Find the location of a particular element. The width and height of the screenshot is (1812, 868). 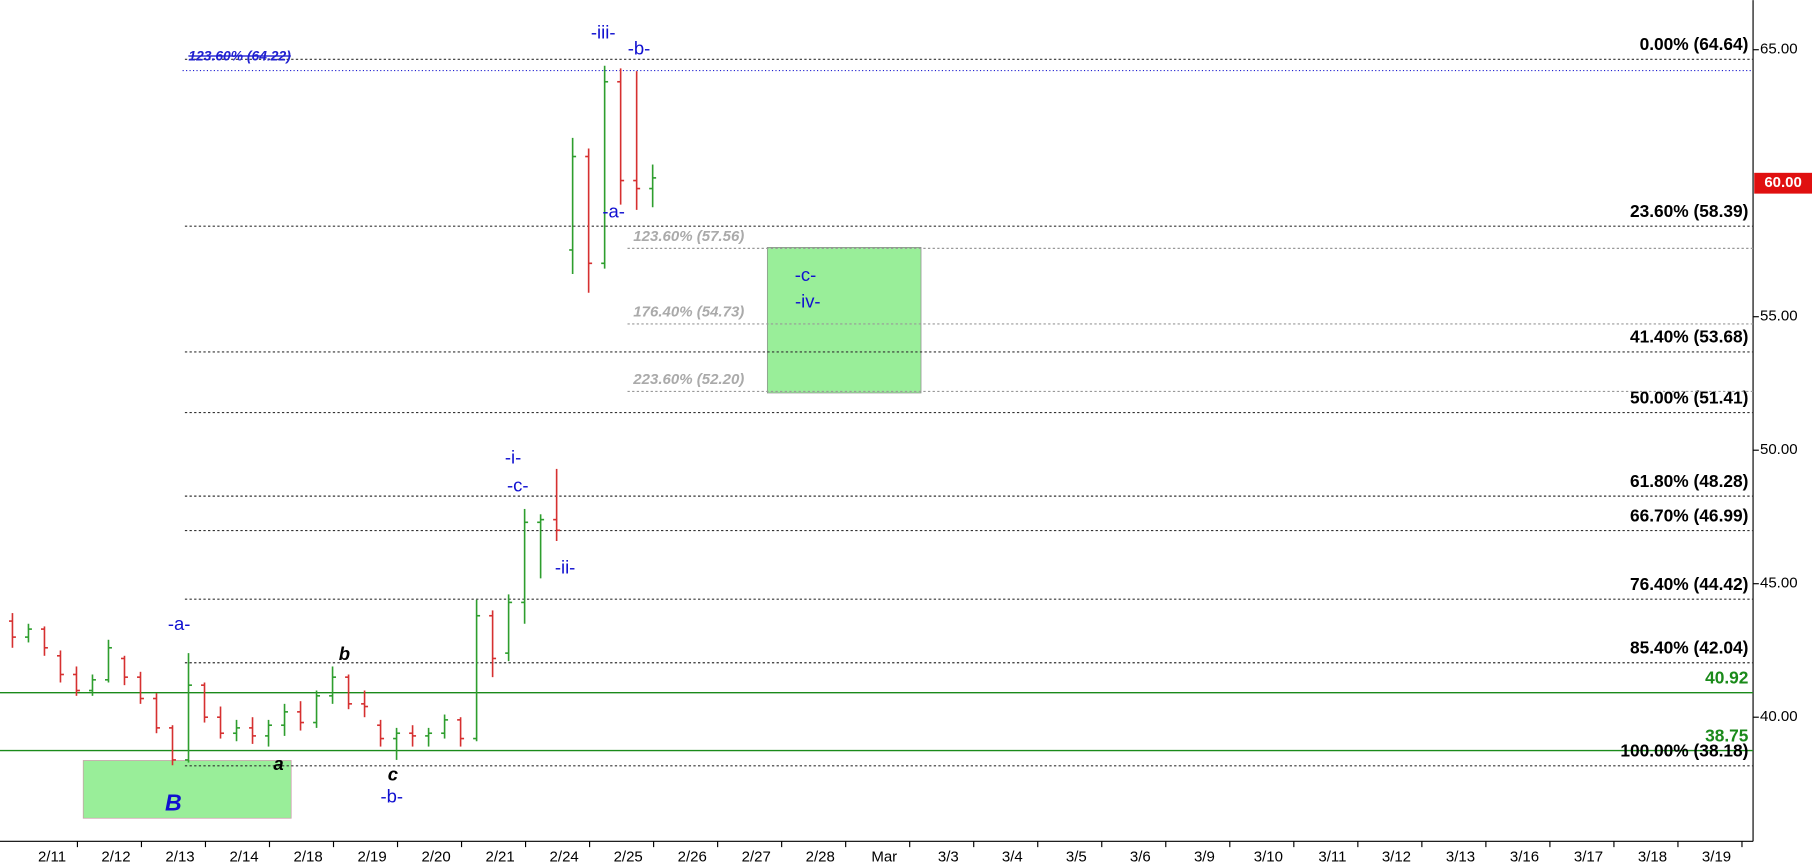

wave-zone is located at coordinates (187, 789).